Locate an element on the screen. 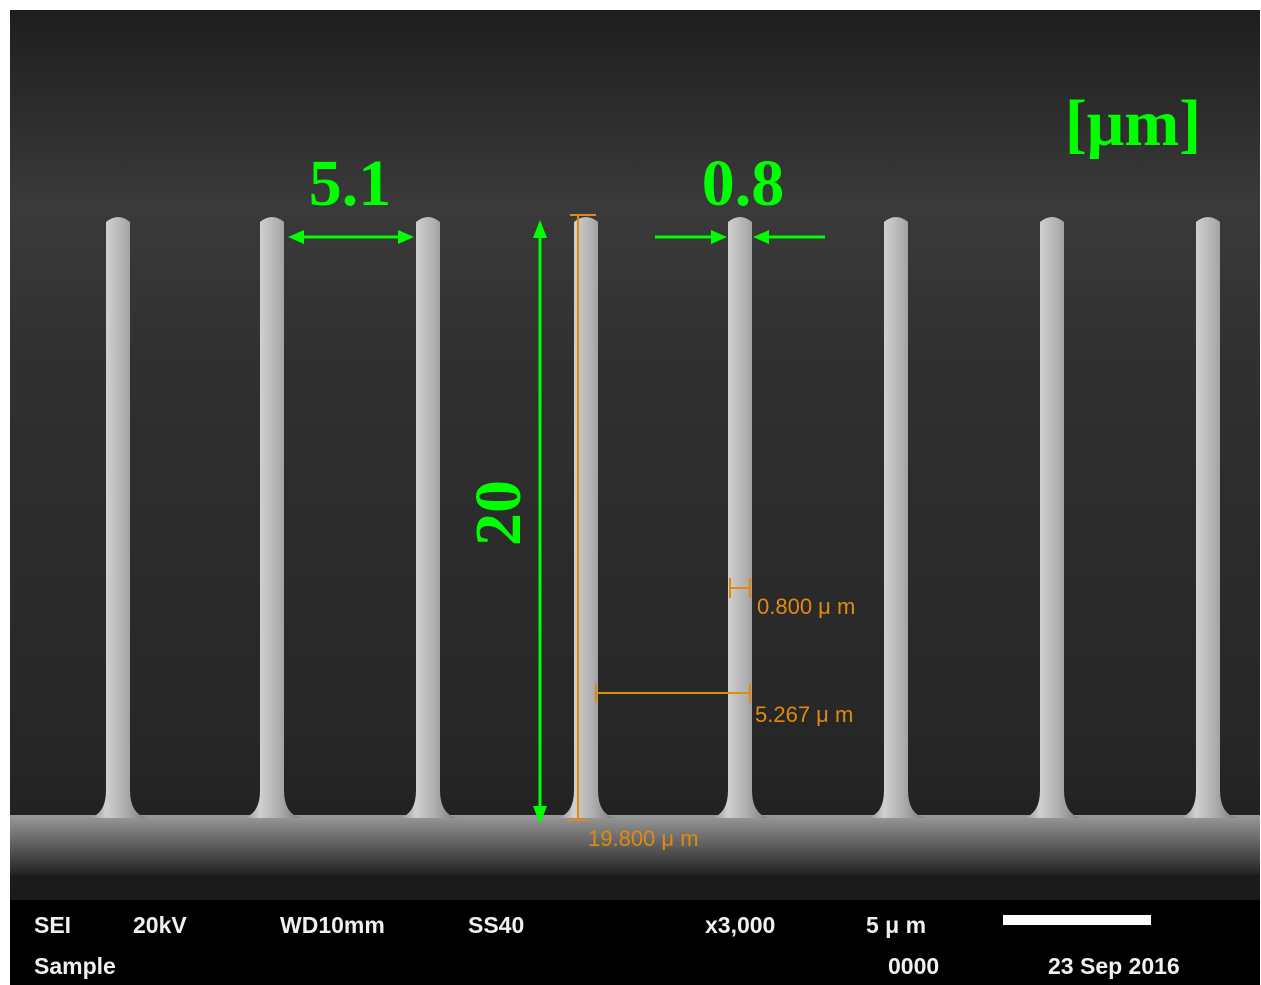  height-label: 20 is located at coordinates (498, 513).